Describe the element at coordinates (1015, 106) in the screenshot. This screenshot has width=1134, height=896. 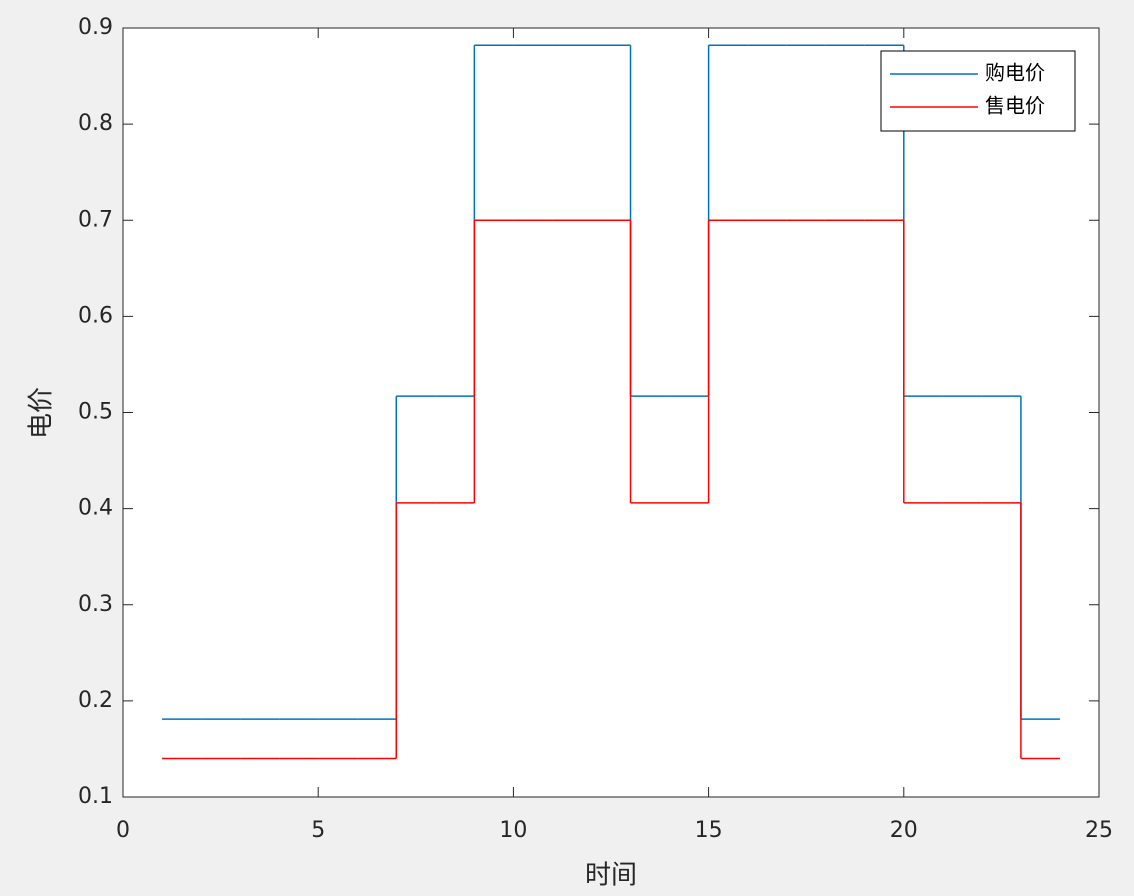
I see `legend-label: 售电价` at that location.